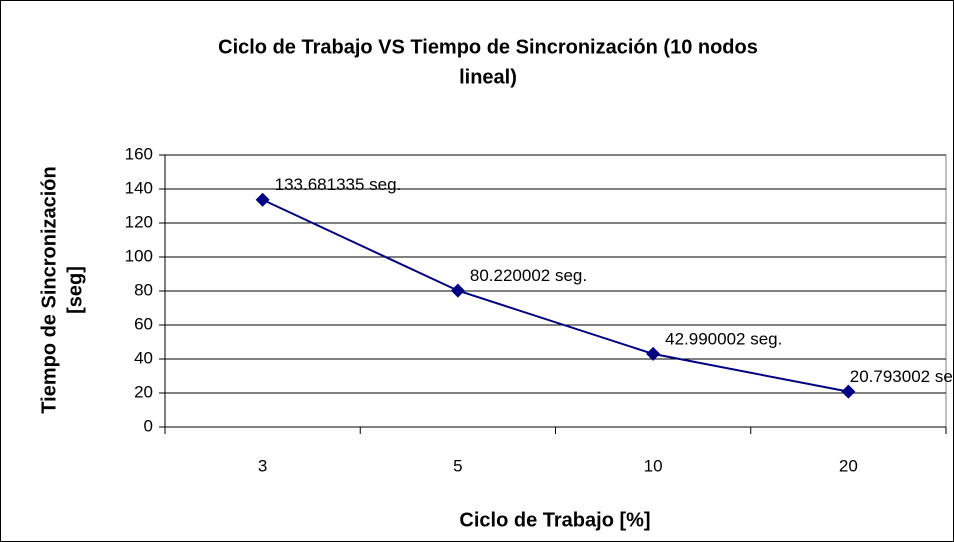 The width and height of the screenshot is (954, 542). Describe the element at coordinates (457, 465) in the screenshot. I see `x-tick-label: 5` at that location.